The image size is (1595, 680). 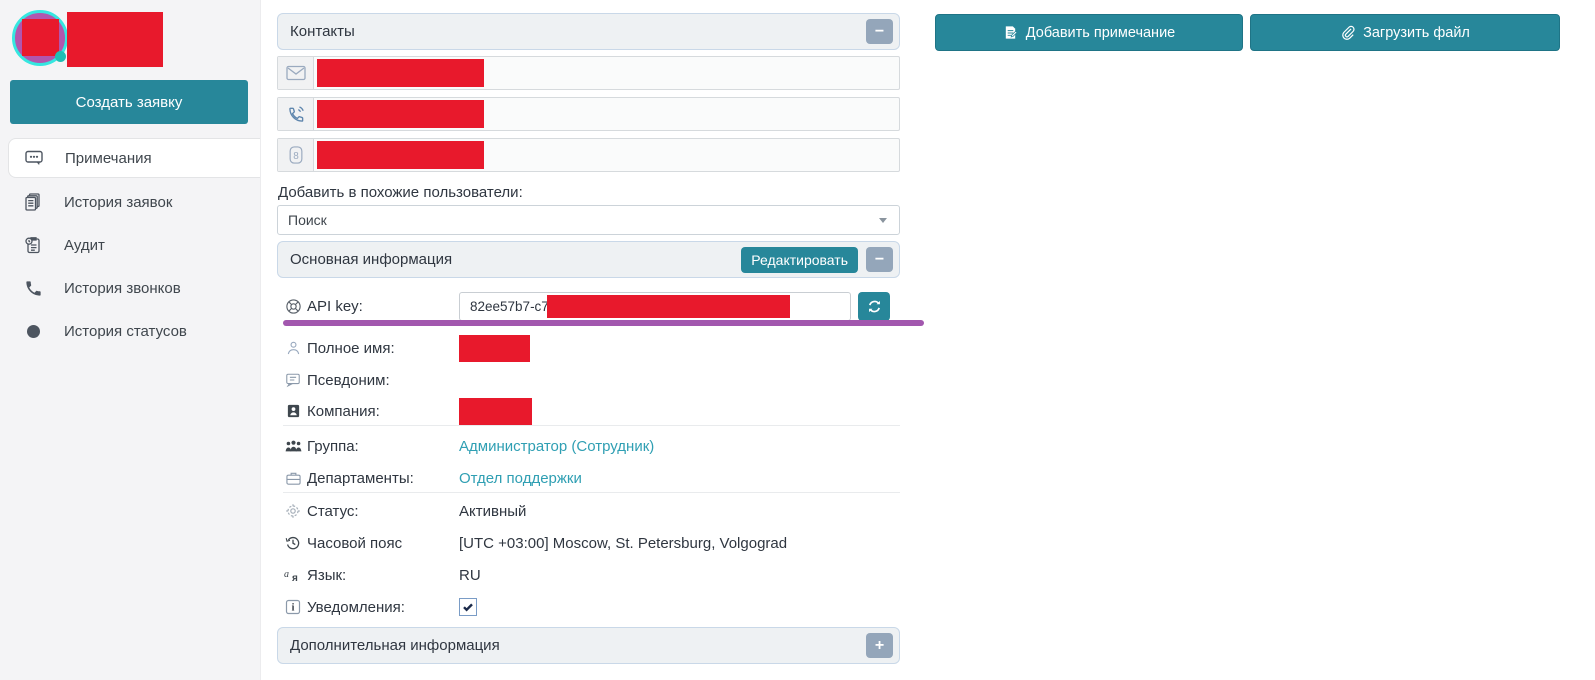 What do you see at coordinates (293, 543) in the screenshot?
I see `timezone-clock-icon` at bounding box center [293, 543].